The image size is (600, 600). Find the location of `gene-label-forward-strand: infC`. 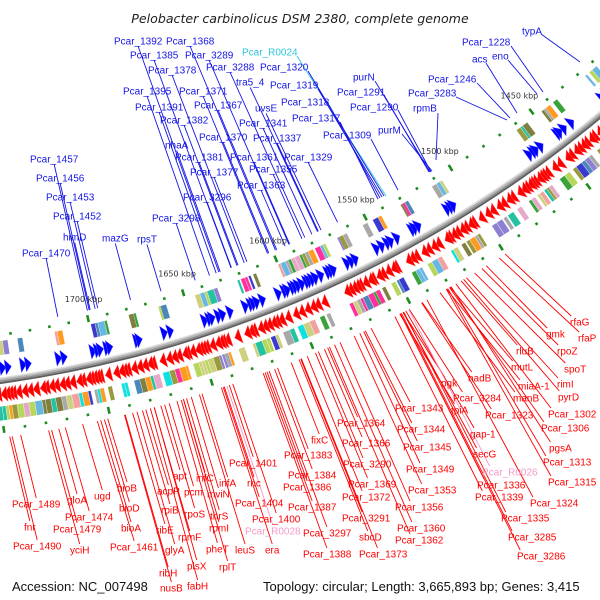

gene-label-forward-strand: infC is located at coordinates (205, 479).